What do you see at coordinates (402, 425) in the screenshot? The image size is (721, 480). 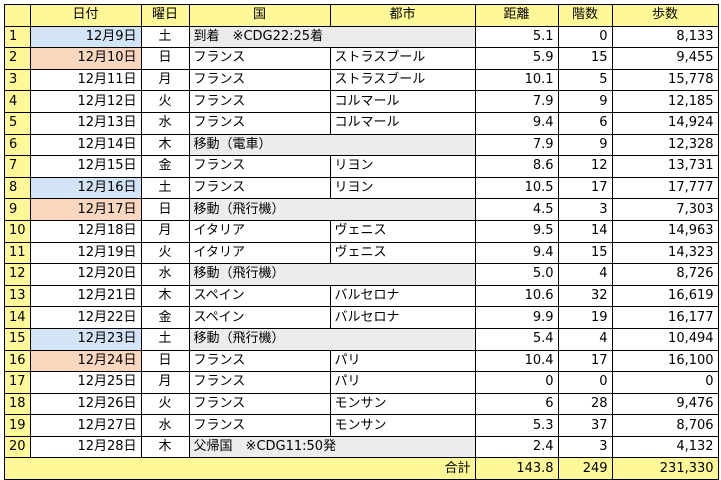 I see `city-cell: モンサン` at bounding box center [402, 425].